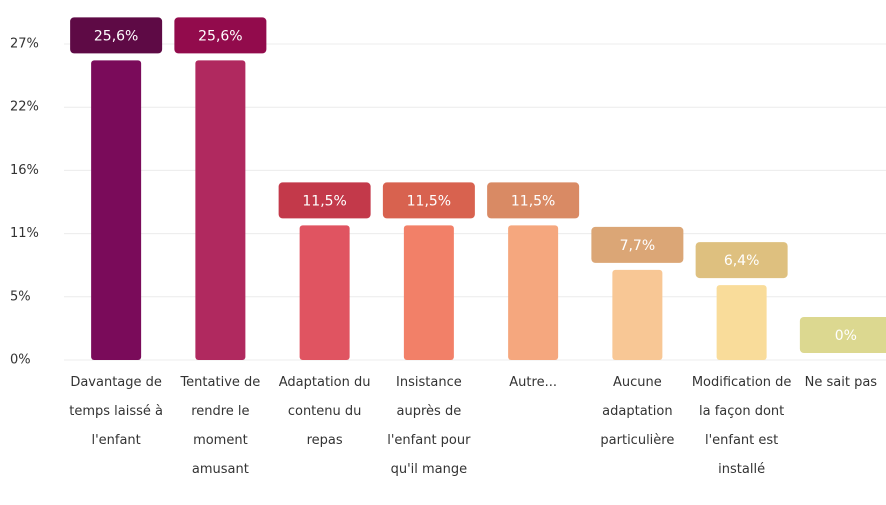 Image resolution: width=886 pixels, height=505 pixels. Describe the element at coordinates (24, 107) in the screenshot. I see `y-tick-label: 22%` at that location.